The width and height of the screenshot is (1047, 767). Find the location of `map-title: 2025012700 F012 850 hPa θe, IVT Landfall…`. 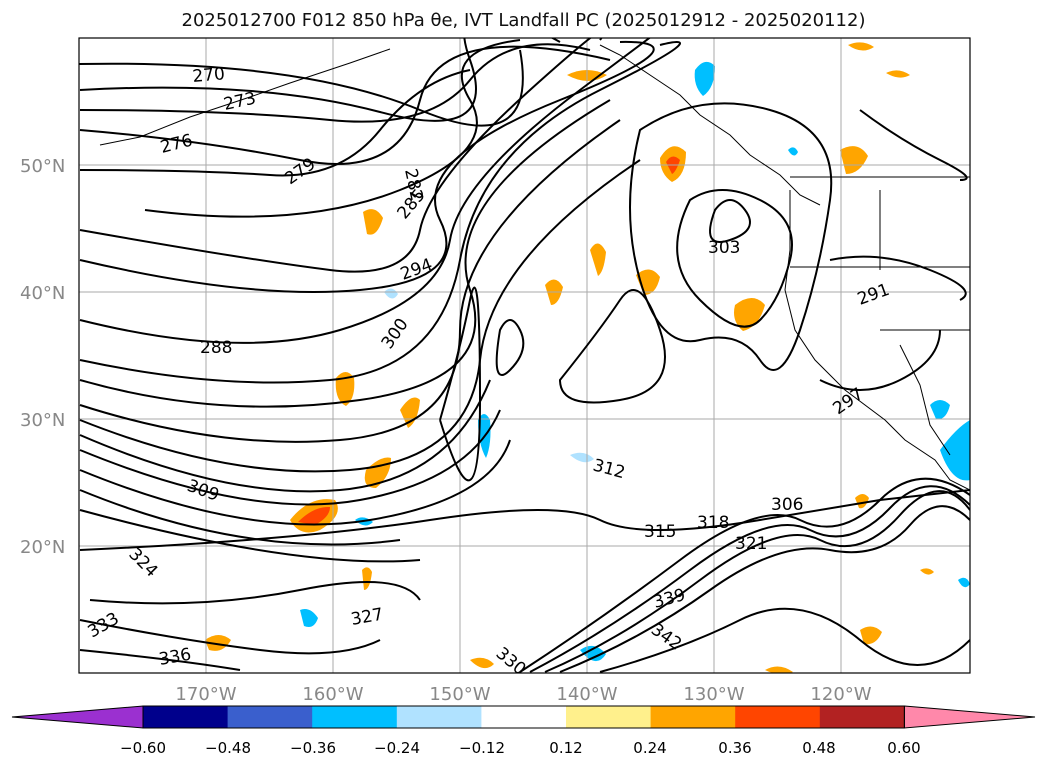

map-title: 2025012700 F012 850 hPa θe, IVT Landfall… is located at coordinates (523, 20).